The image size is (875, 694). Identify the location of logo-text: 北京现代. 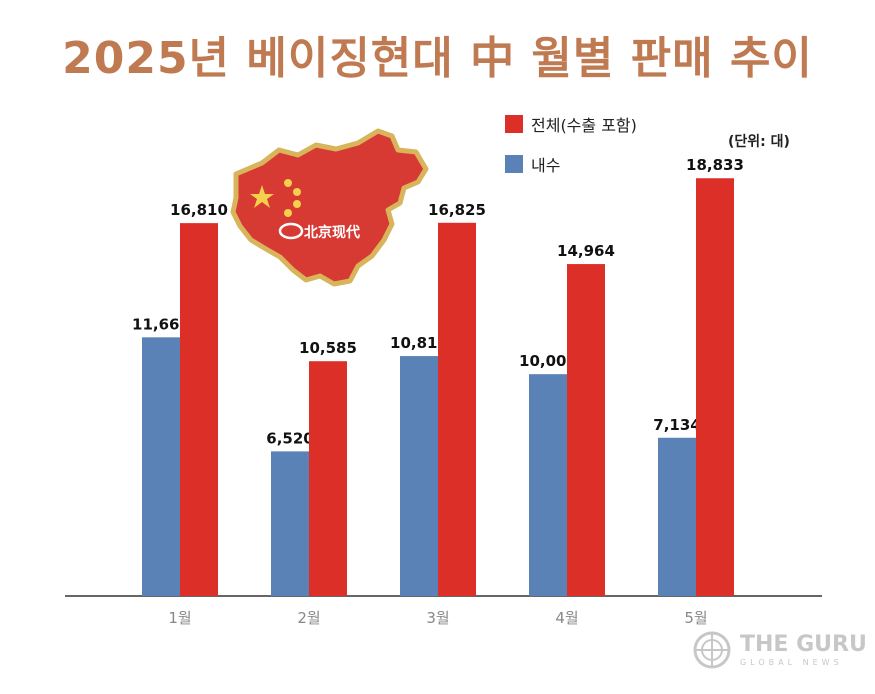
(332, 232).